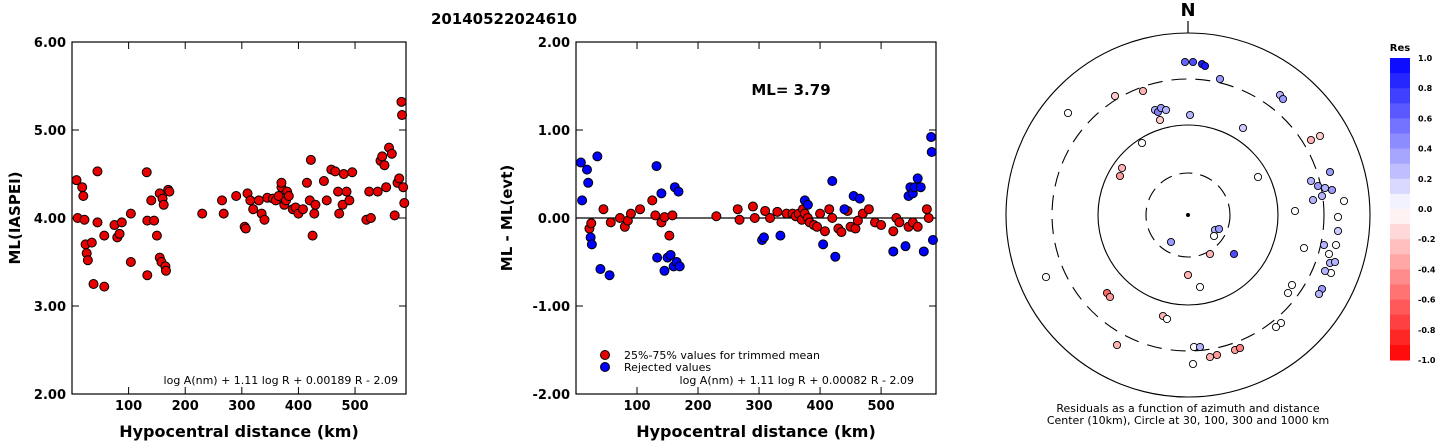 The image size is (1437, 441). What do you see at coordinates (50, 43) in the screenshot?
I see `y-tick-label: 6.00` at bounding box center [50, 43].